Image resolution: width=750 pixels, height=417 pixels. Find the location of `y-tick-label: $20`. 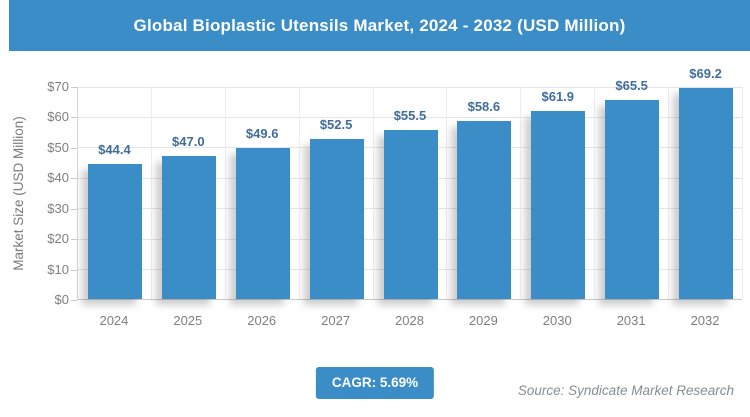

y-tick-label: $20 is located at coordinates (58, 239).